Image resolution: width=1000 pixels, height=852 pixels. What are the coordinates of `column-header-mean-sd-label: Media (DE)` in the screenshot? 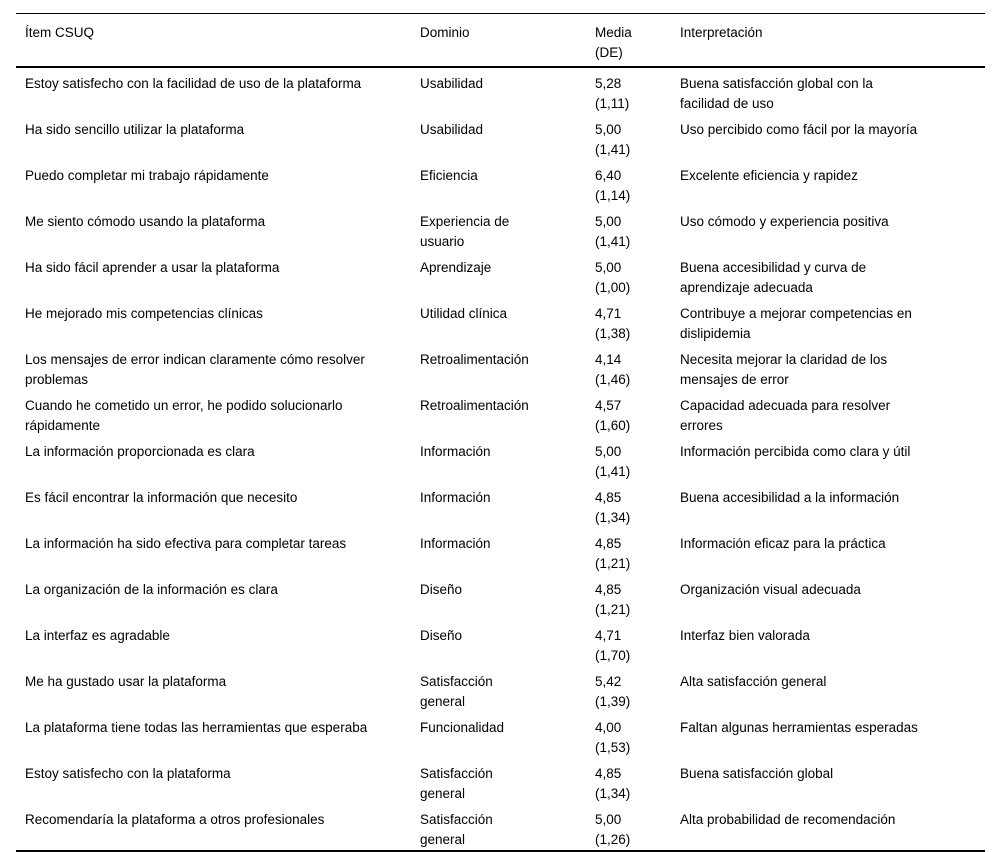 It's located at (613, 42).